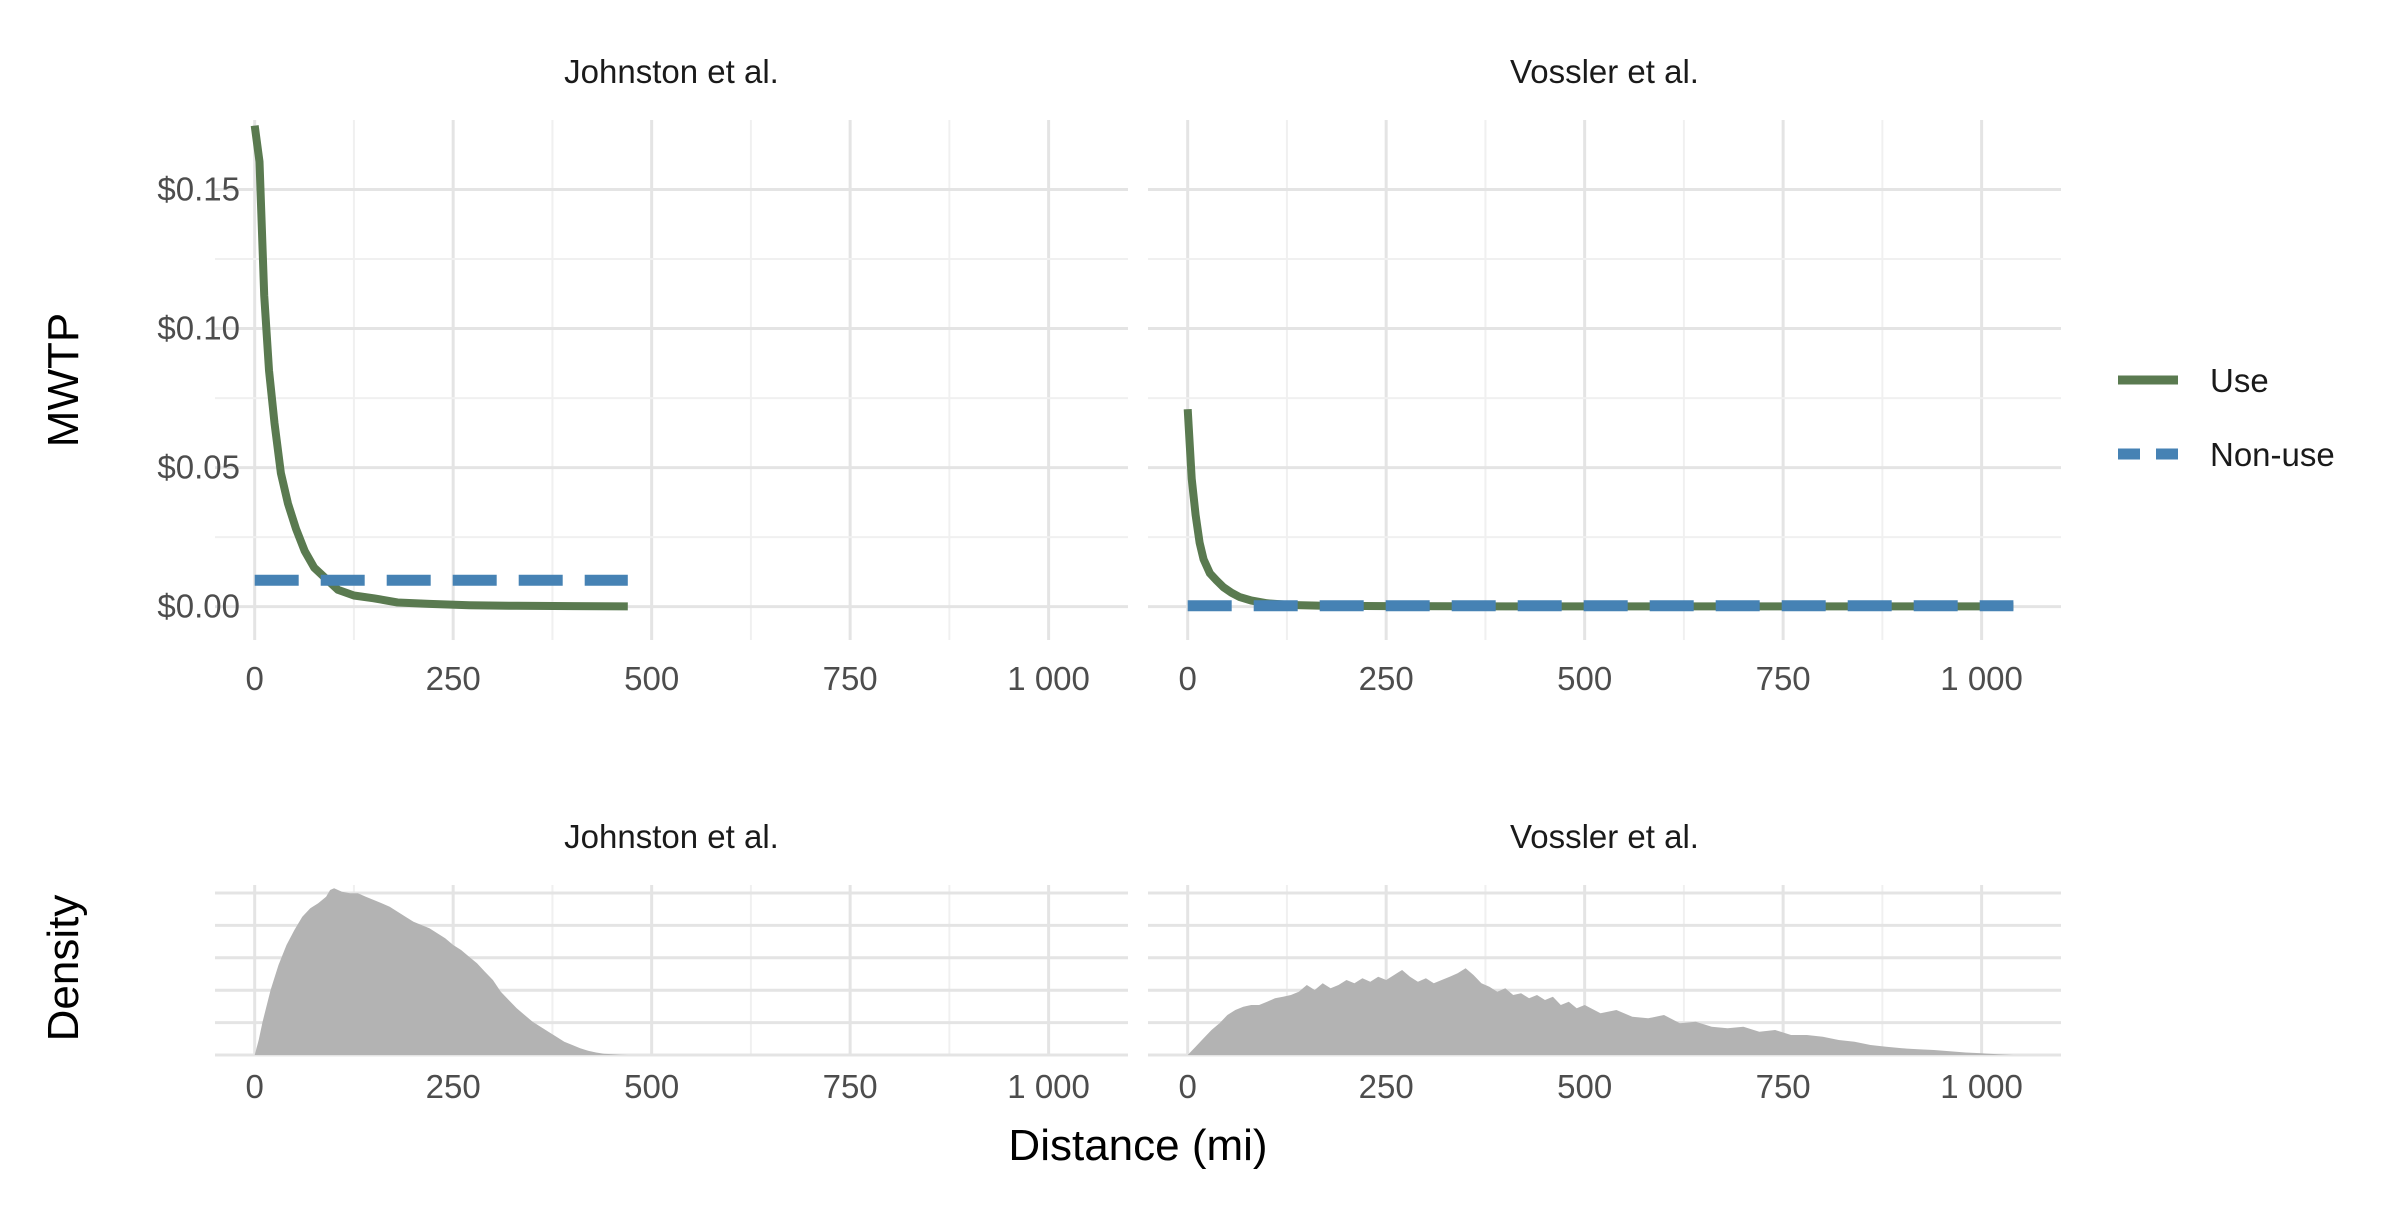 The width and height of the screenshot is (2400, 1205). Describe the element at coordinates (198, 189) in the screenshot. I see `y-tick-label: $0.15` at that location.